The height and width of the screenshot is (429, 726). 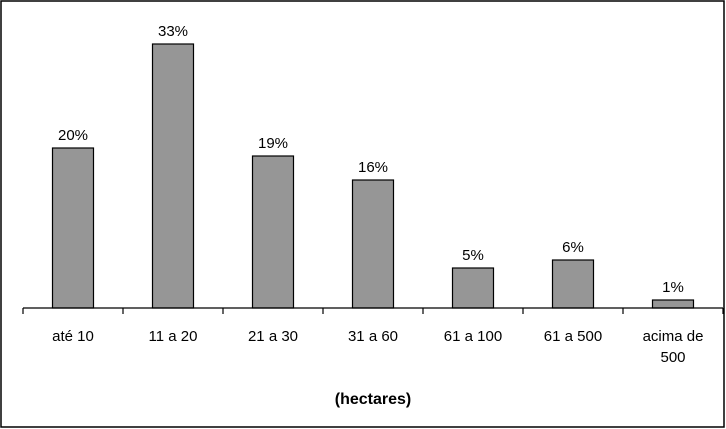 I want to click on data-label: 16%, so click(x=373, y=167).